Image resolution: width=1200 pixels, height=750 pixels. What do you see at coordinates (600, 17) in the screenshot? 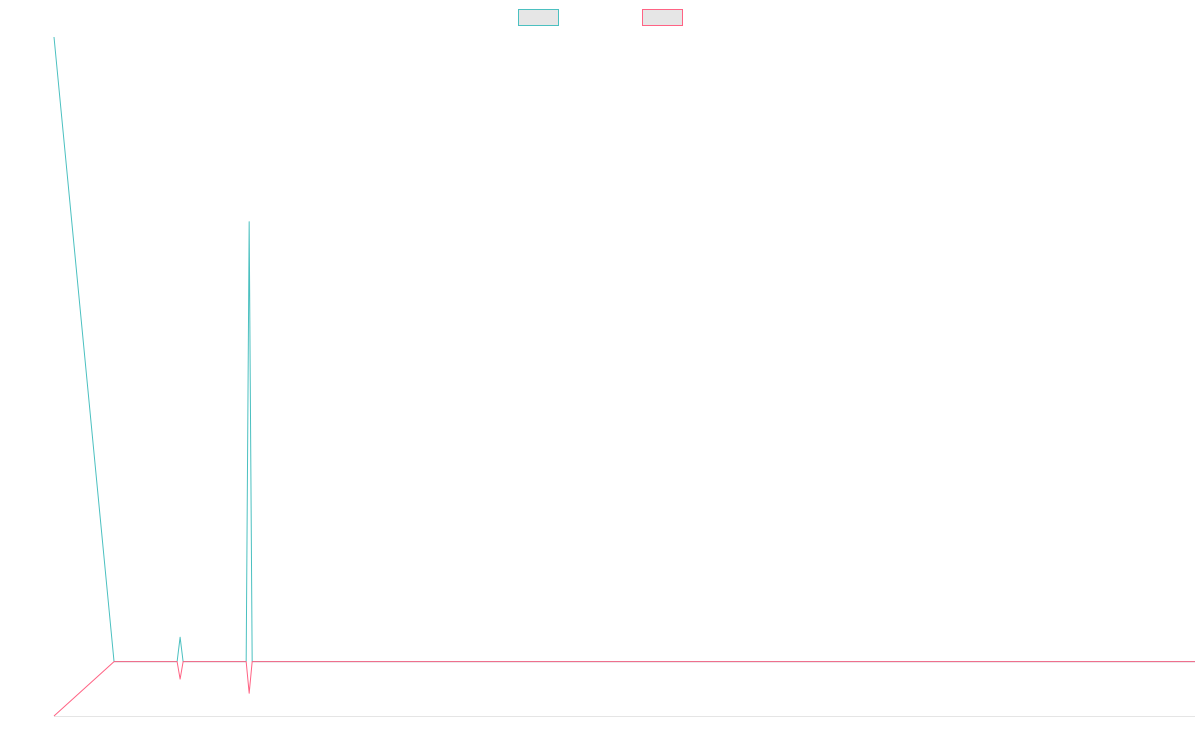
I see `legend` at bounding box center [600, 17].